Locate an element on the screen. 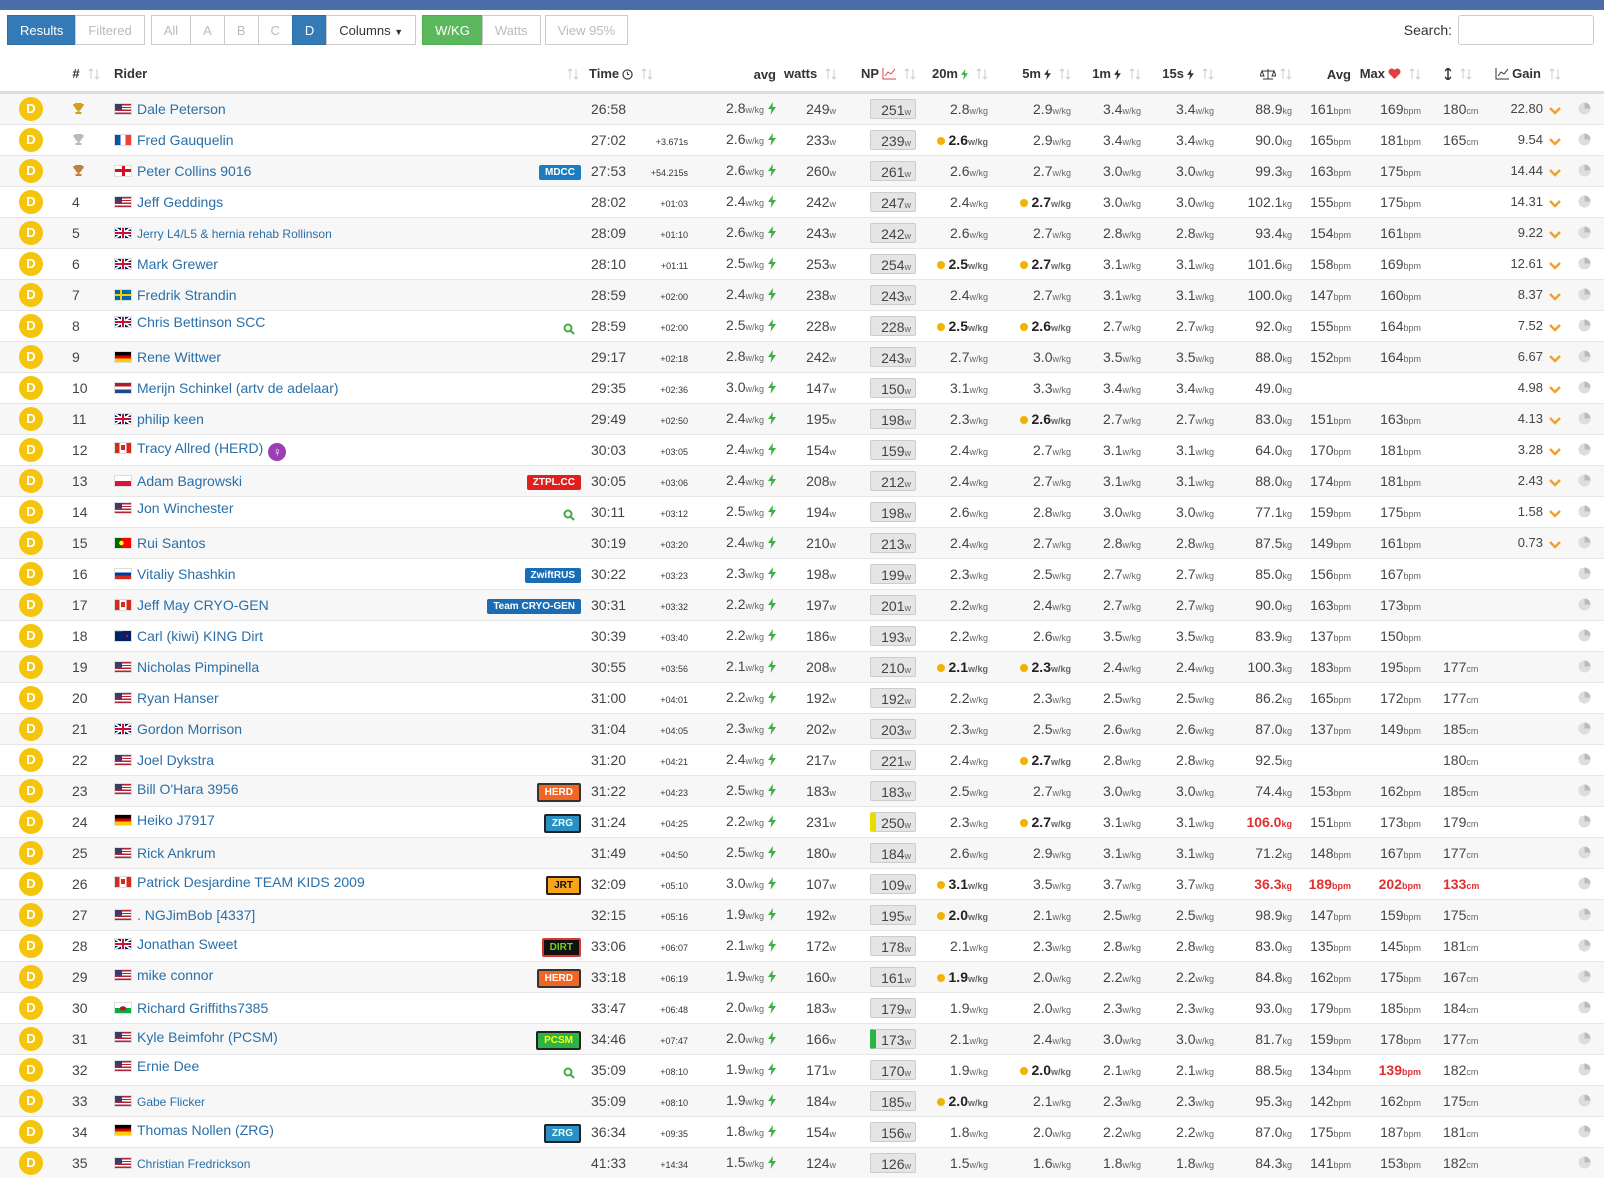  weight-cell: 86.2kg is located at coordinates (1257, 698).